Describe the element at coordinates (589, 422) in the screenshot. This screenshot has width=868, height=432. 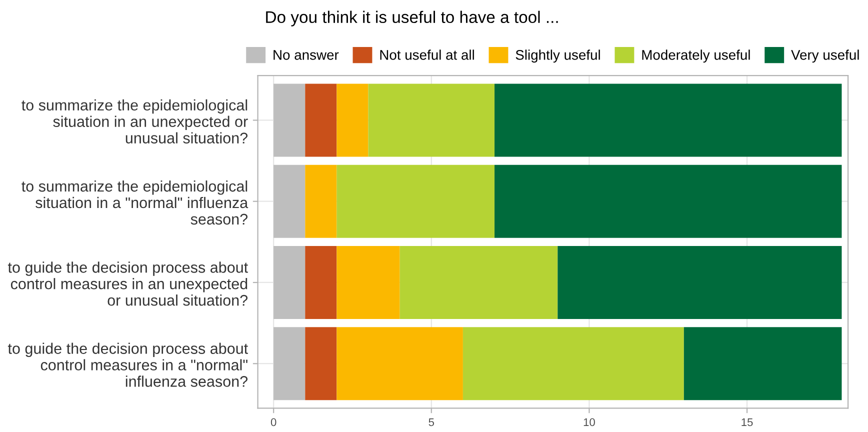
I see `x-tick-label: 10` at that location.